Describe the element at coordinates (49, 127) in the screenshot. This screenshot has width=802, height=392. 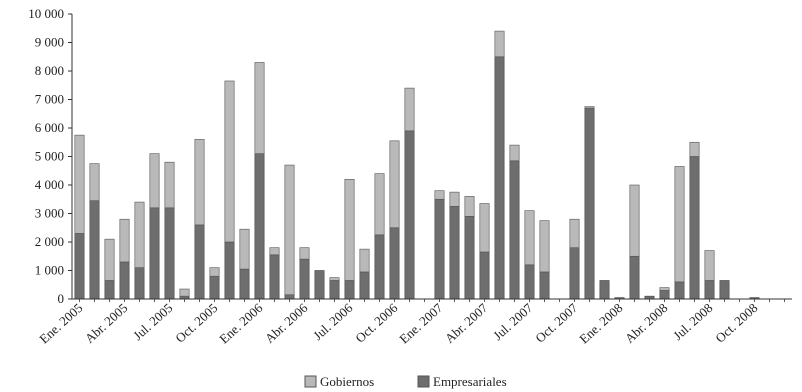
I see `y-tick-label: 6 000` at that location.